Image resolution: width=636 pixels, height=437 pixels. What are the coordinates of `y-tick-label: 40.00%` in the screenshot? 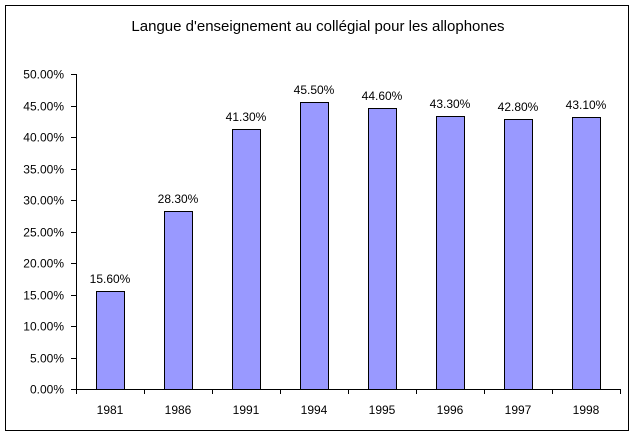 It's located at (43, 138).